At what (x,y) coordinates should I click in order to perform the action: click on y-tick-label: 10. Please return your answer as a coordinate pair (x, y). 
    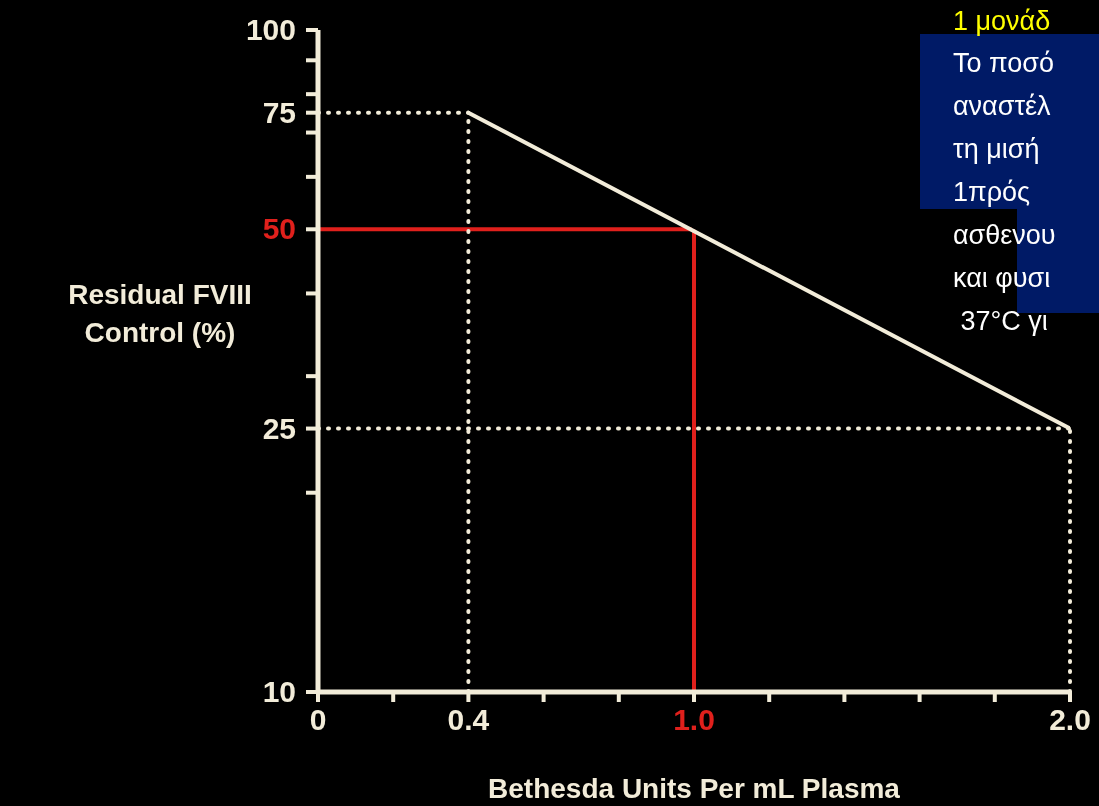
    Looking at the image, I should click on (279, 691).